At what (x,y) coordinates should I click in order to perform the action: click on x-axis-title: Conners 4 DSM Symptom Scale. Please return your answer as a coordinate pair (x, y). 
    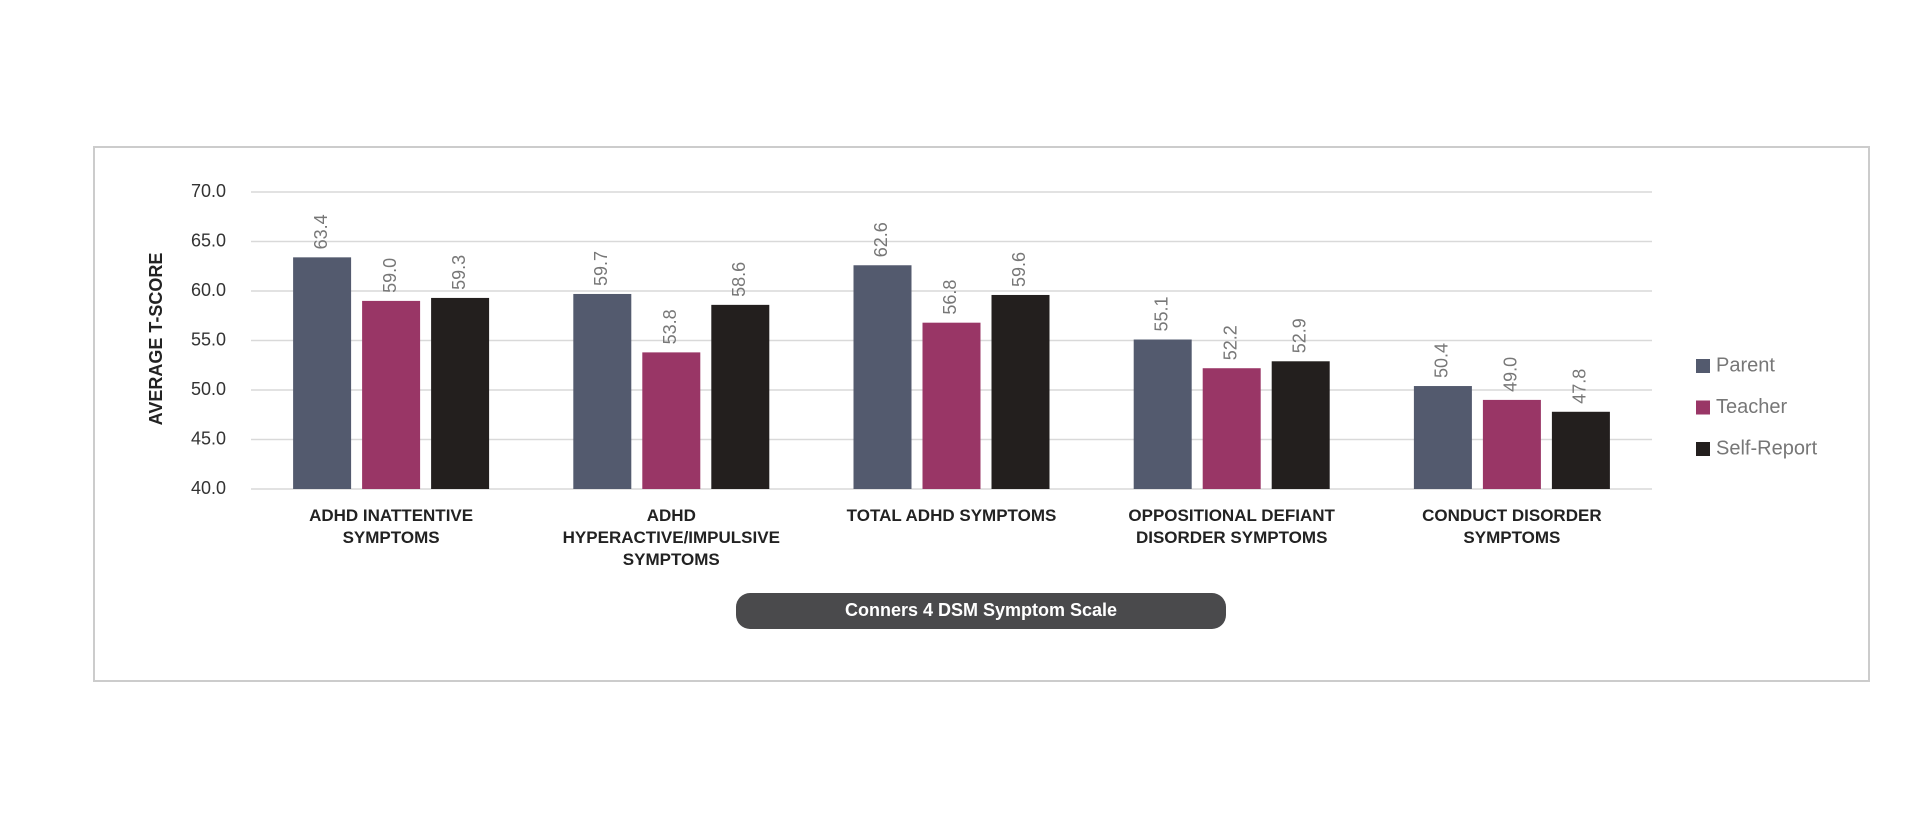
    Looking at the image, I should click on (981, 610).